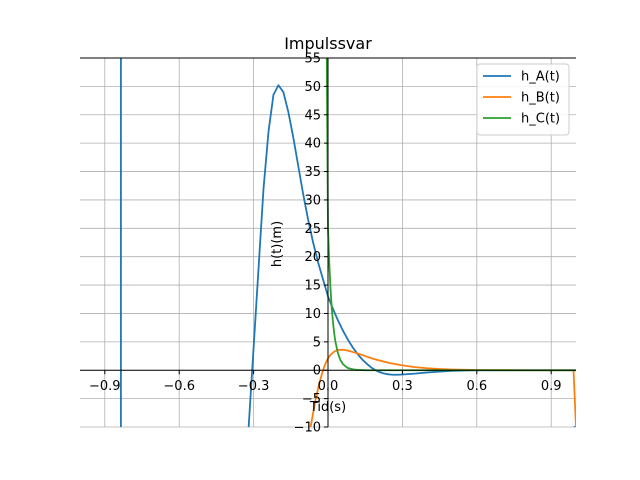 The image size is (640, 480). What do you see at coordinates (312, 59) in the screenshot?
I see `y-tick-label-13: 55` at bounding box center [312, 59].